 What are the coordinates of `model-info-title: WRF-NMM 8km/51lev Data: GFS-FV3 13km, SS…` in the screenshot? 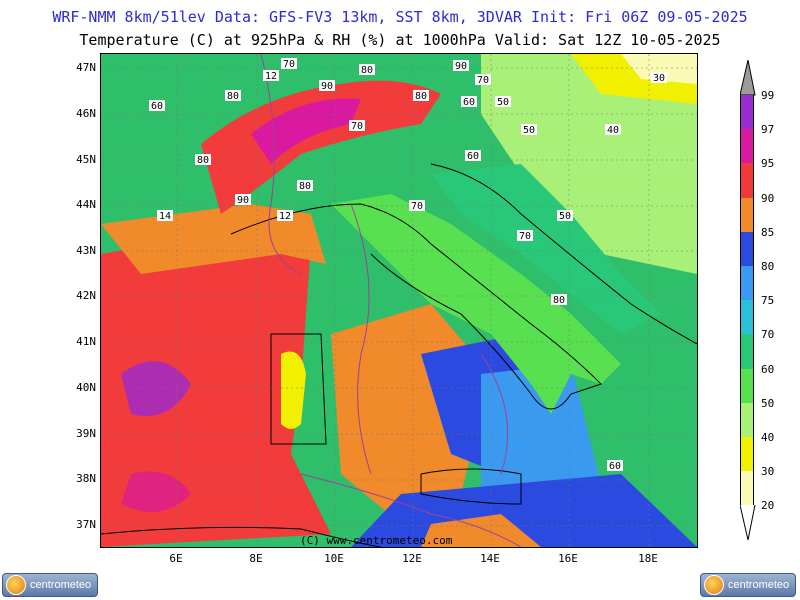 It's located at (400, 17).